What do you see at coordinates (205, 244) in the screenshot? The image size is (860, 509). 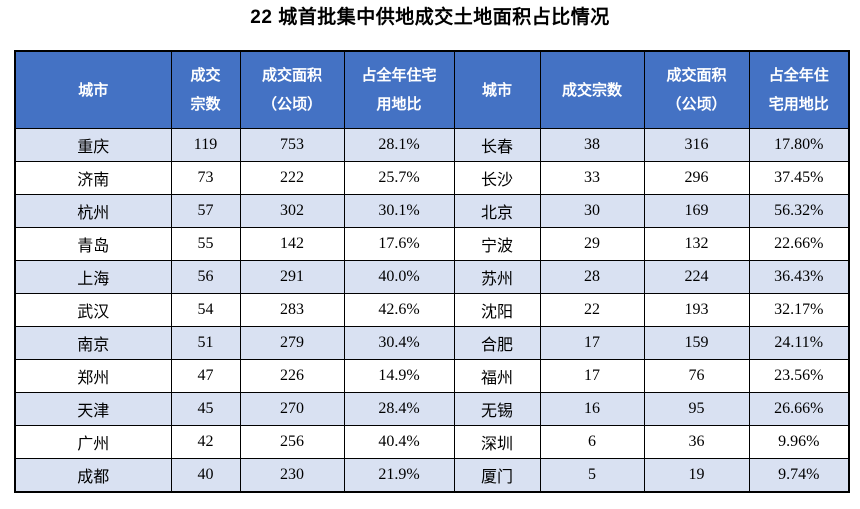 I see `cell-deal-count: 55` at bounding box center [205, 244].